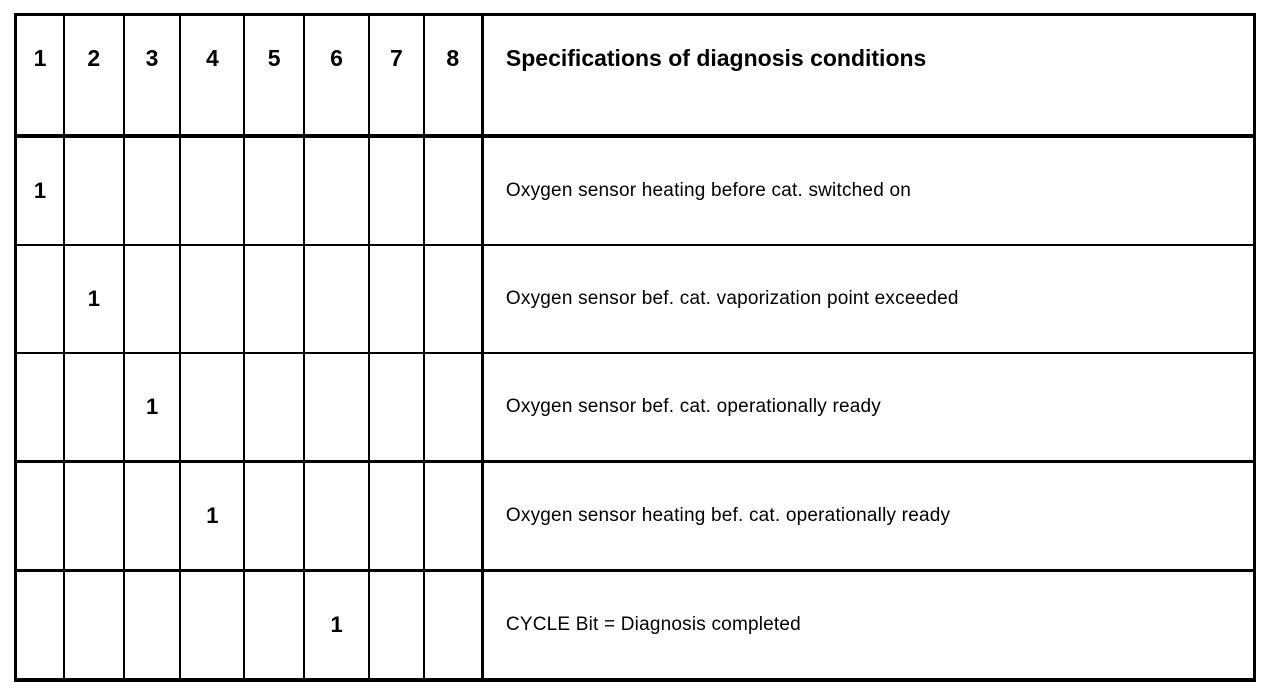  I want to click on cell-r4-c8, so click(453, 516).